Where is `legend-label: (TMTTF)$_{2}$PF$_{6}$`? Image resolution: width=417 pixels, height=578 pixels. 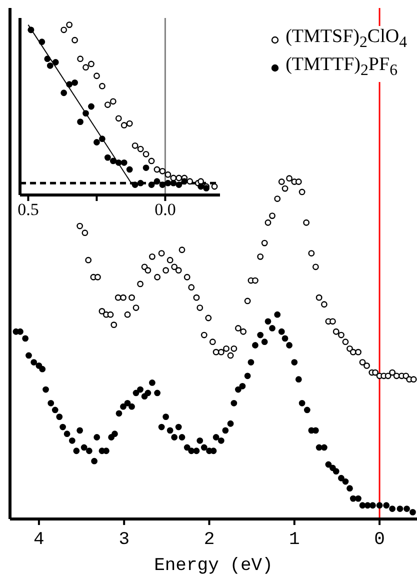 legend-label: (TMTTF)$_{2}$PF$_{6}$ is located at coordinates (342, 67).